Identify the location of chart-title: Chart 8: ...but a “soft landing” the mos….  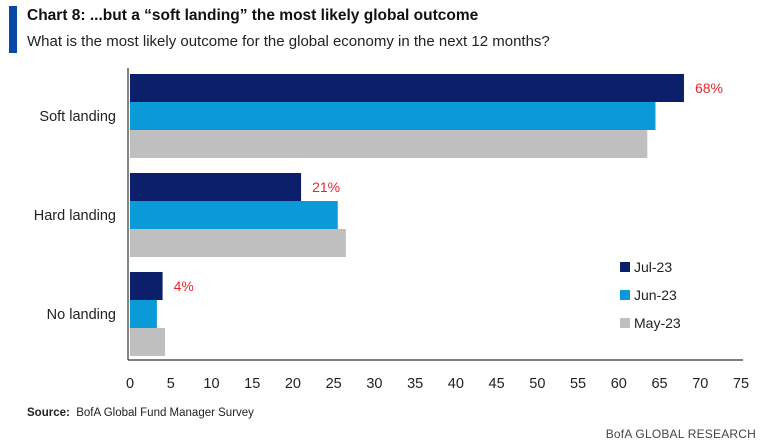
(253, 15).